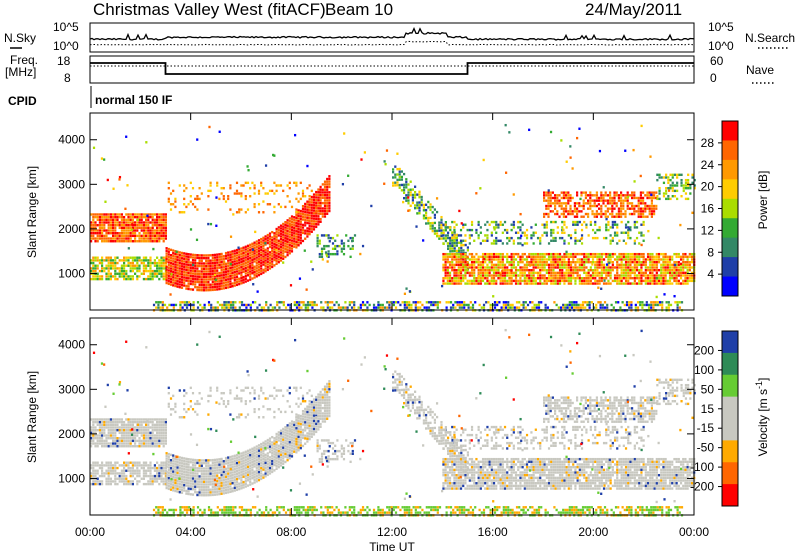 The image size is (800, 554). What do you see at coordinates (67, 78) in the screenshot?
I see `freq-tick-bottom: 8` at bounding box center [67, 78].